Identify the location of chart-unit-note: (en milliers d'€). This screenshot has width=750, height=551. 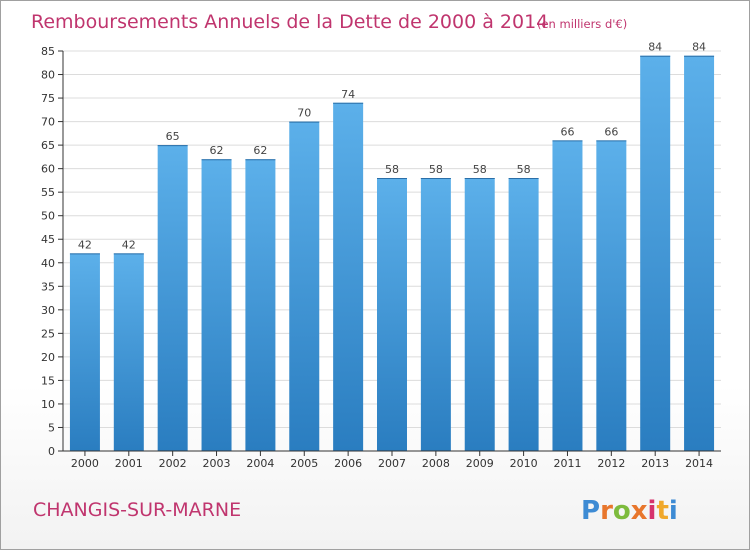
(582, 24).